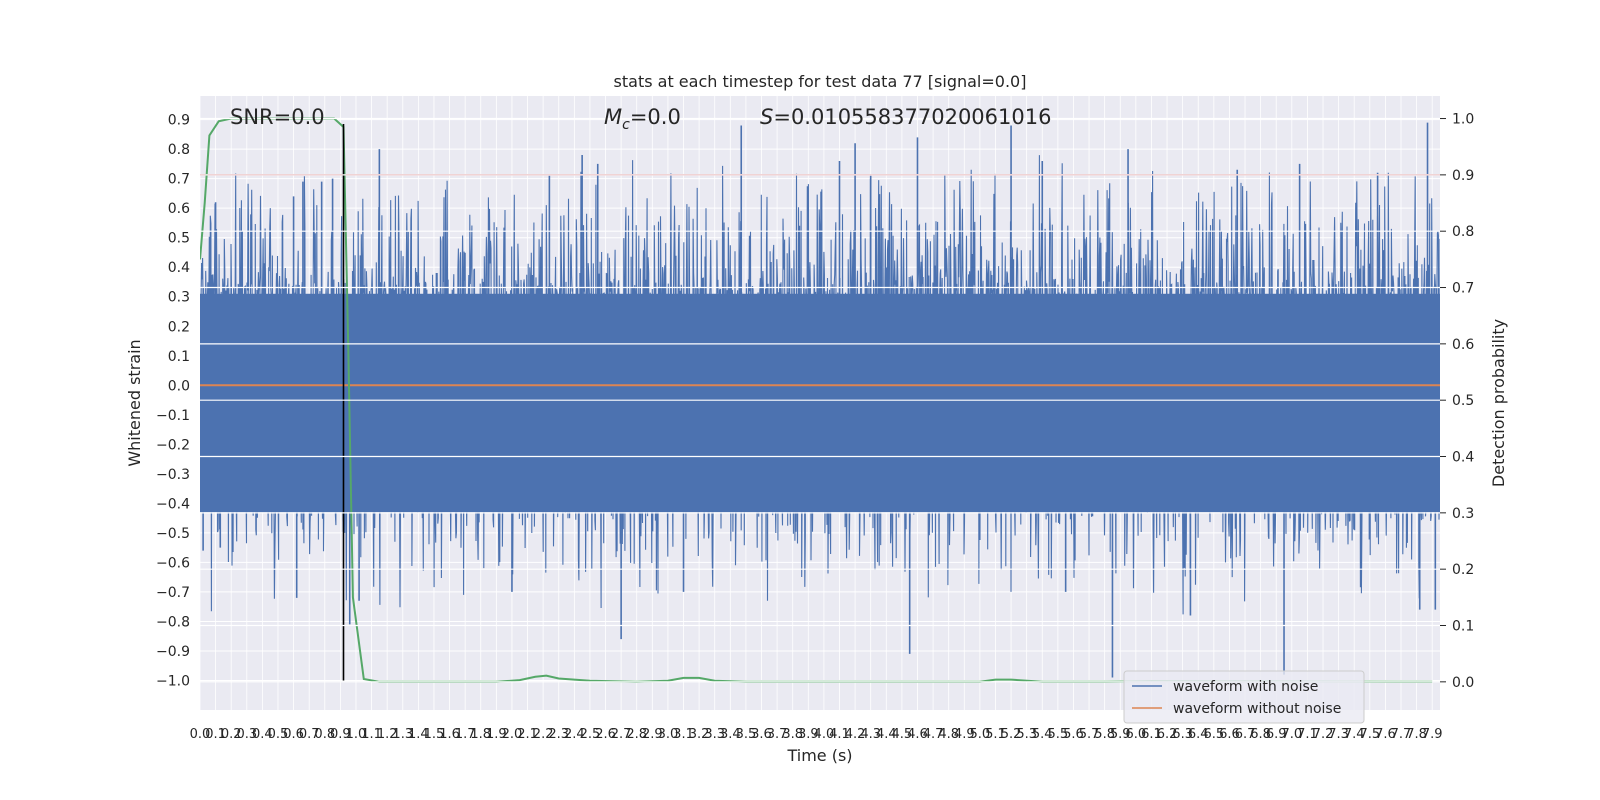 Image resolution: width=1600 pixels, height=800 pixels. What do you see at coordinates (179, 298) in the screenshot?
I see `y-tick-label: 0.3` at bounding box center [179, 298].